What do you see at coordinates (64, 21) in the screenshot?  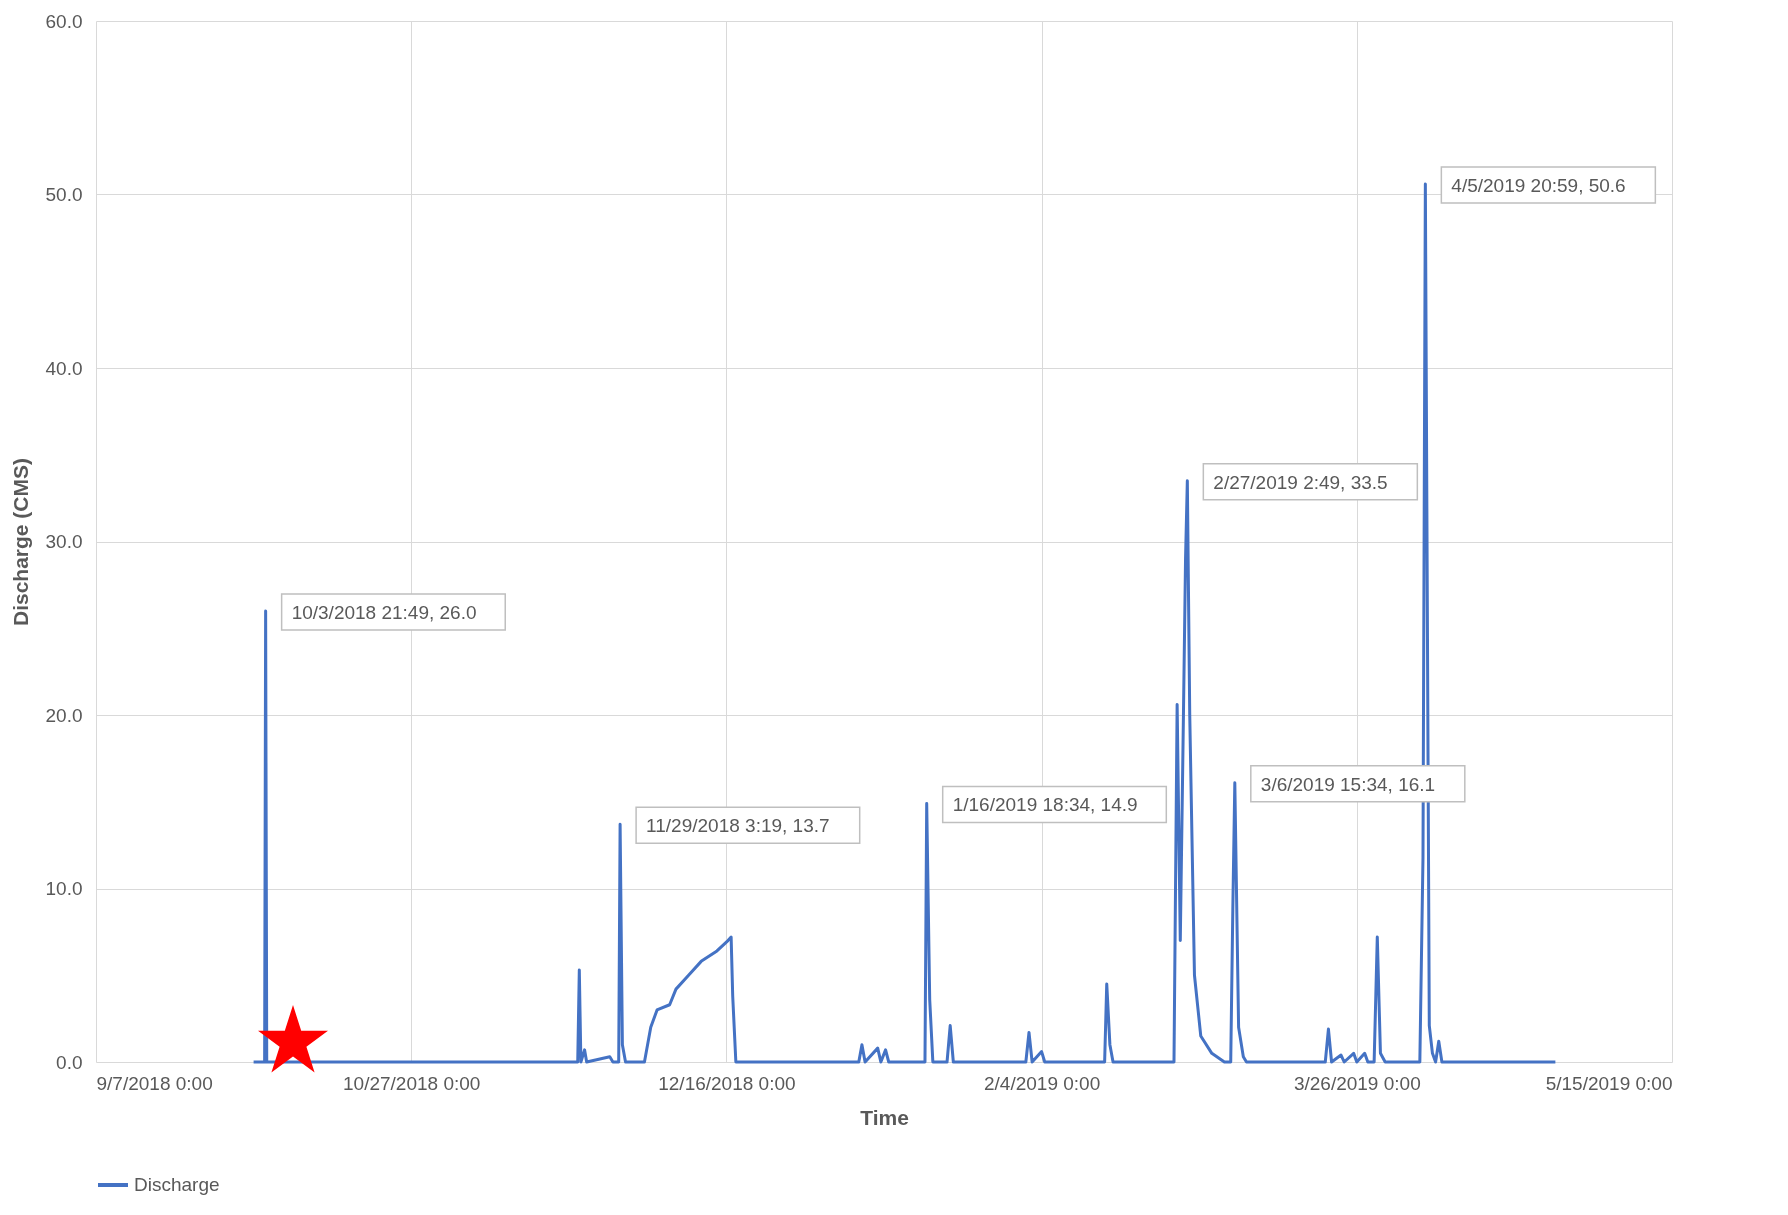 I see `y-tick-label: 60.0` at bounding box center [64, 21].